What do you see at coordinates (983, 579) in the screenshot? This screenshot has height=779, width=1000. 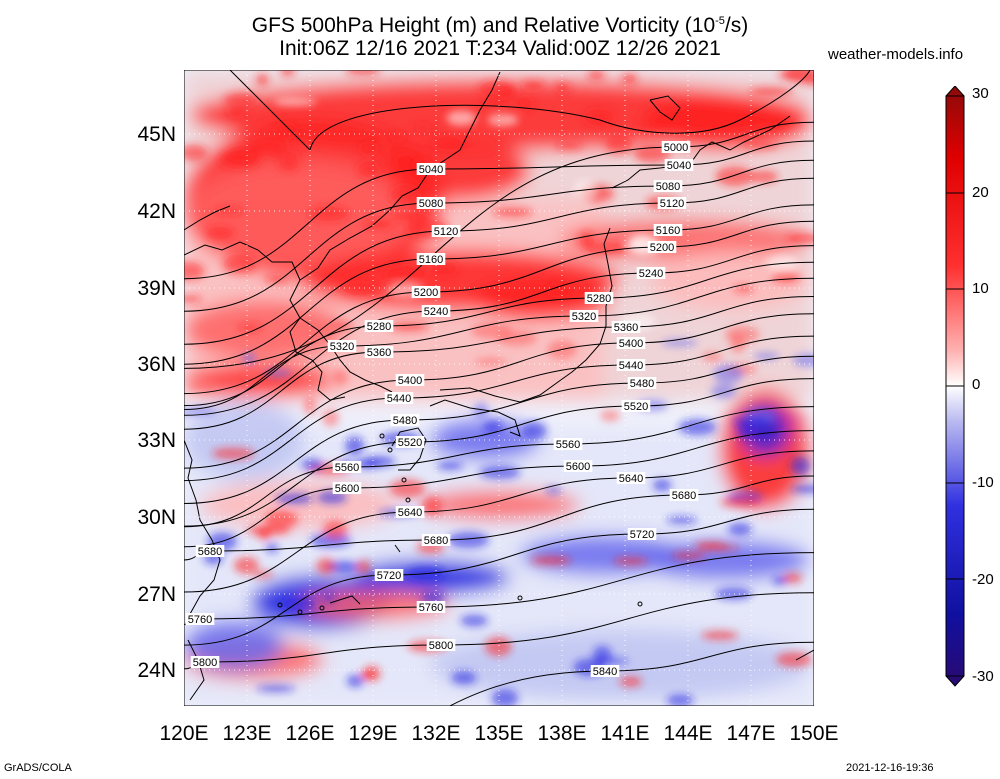 I see `colorbar-tick-label: -20` at bounding box center [983, 579].